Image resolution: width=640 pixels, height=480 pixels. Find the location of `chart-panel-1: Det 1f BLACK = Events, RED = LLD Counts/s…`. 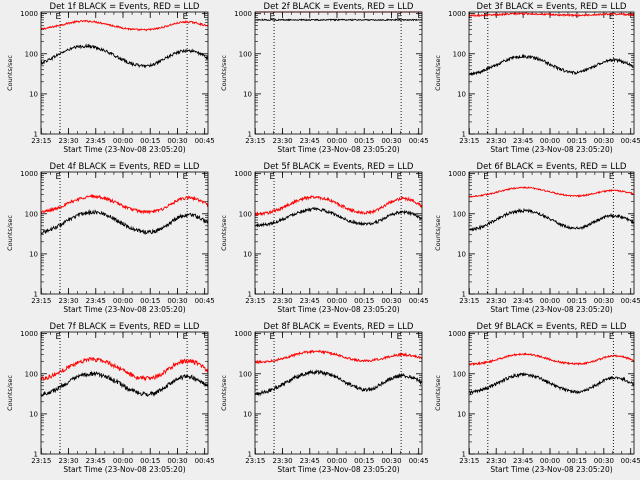

chart-panel-1: Det 1f BLACK = Events, RED = LLD Counts/s… is located at coordinates (110, 78).